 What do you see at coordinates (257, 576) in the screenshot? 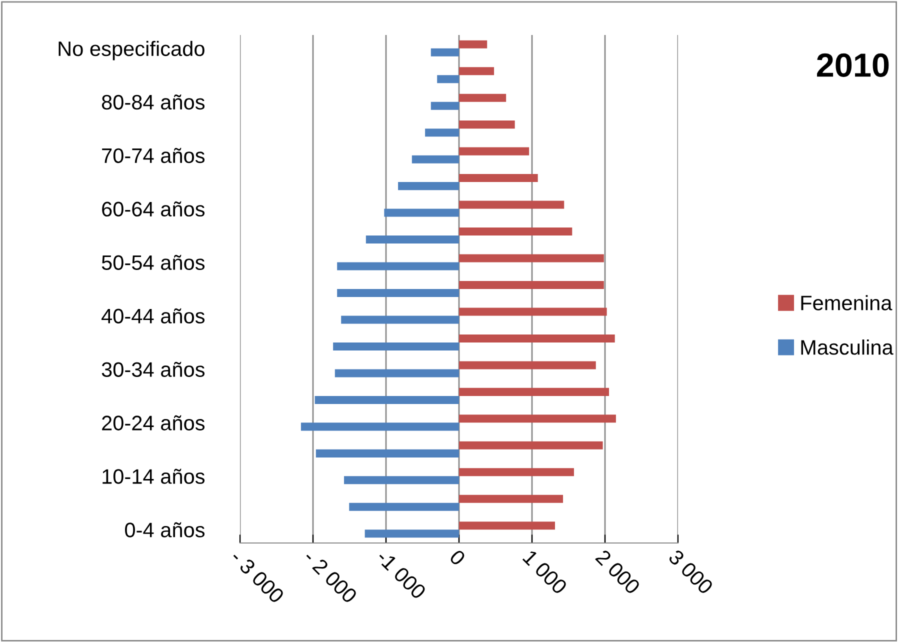
I see `x-tick-label: - 3 000` at bounding box center [257, 576].